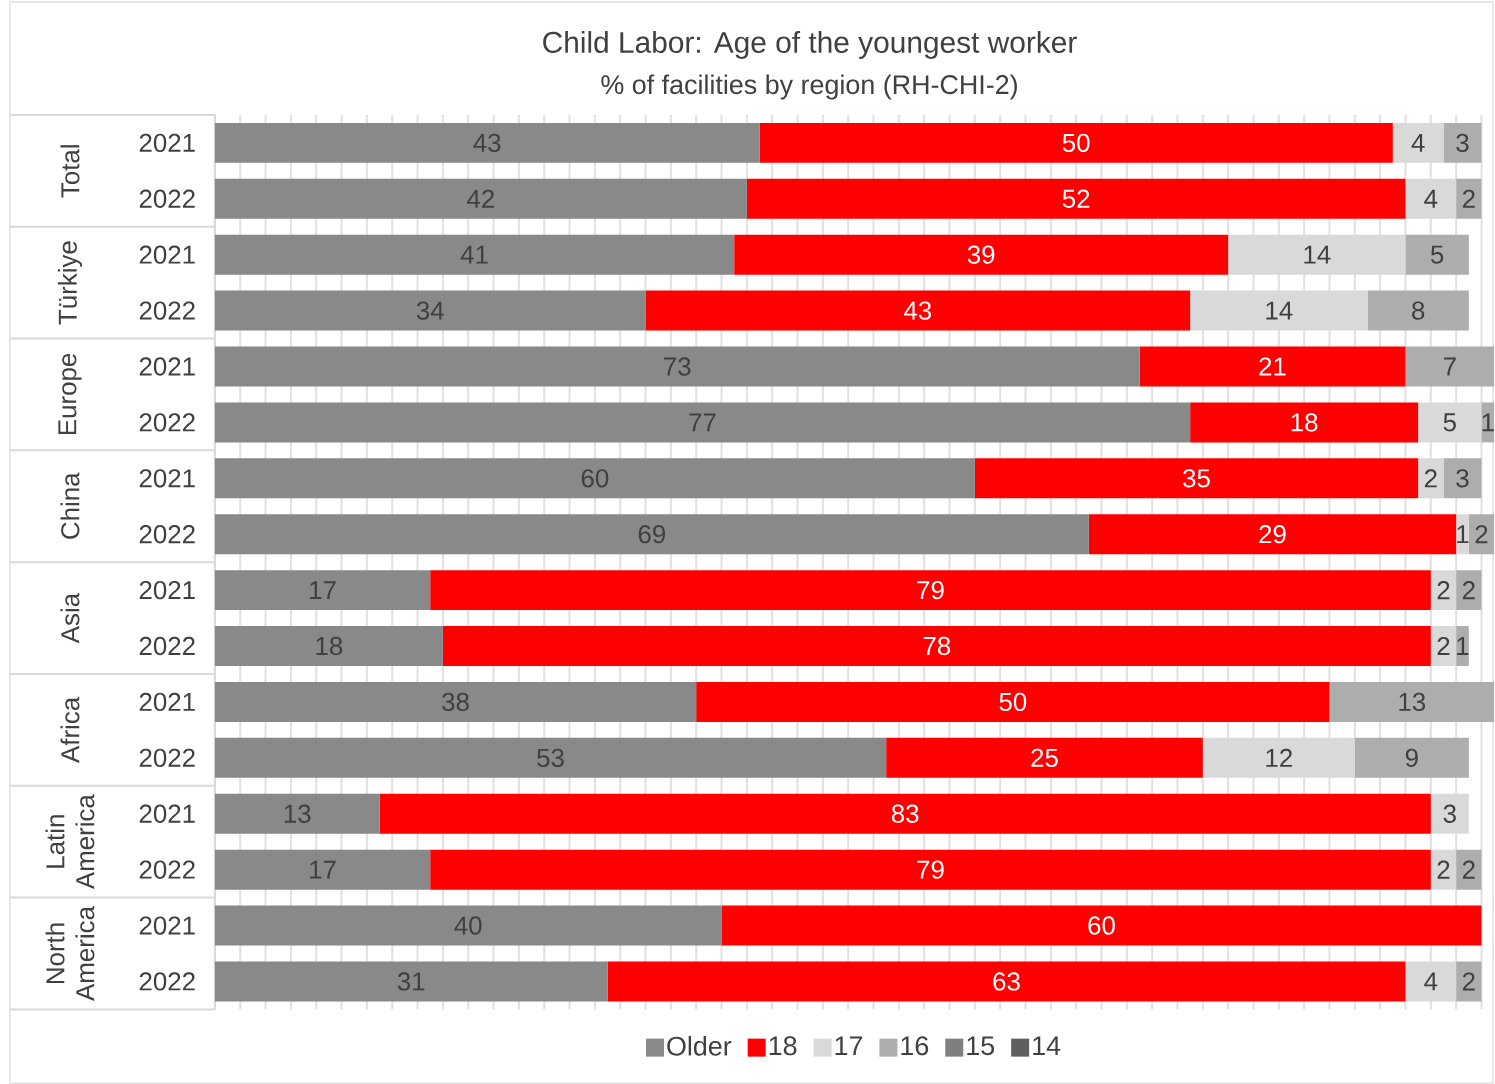  I want to click on data-label: 1, so click(1463, 645).